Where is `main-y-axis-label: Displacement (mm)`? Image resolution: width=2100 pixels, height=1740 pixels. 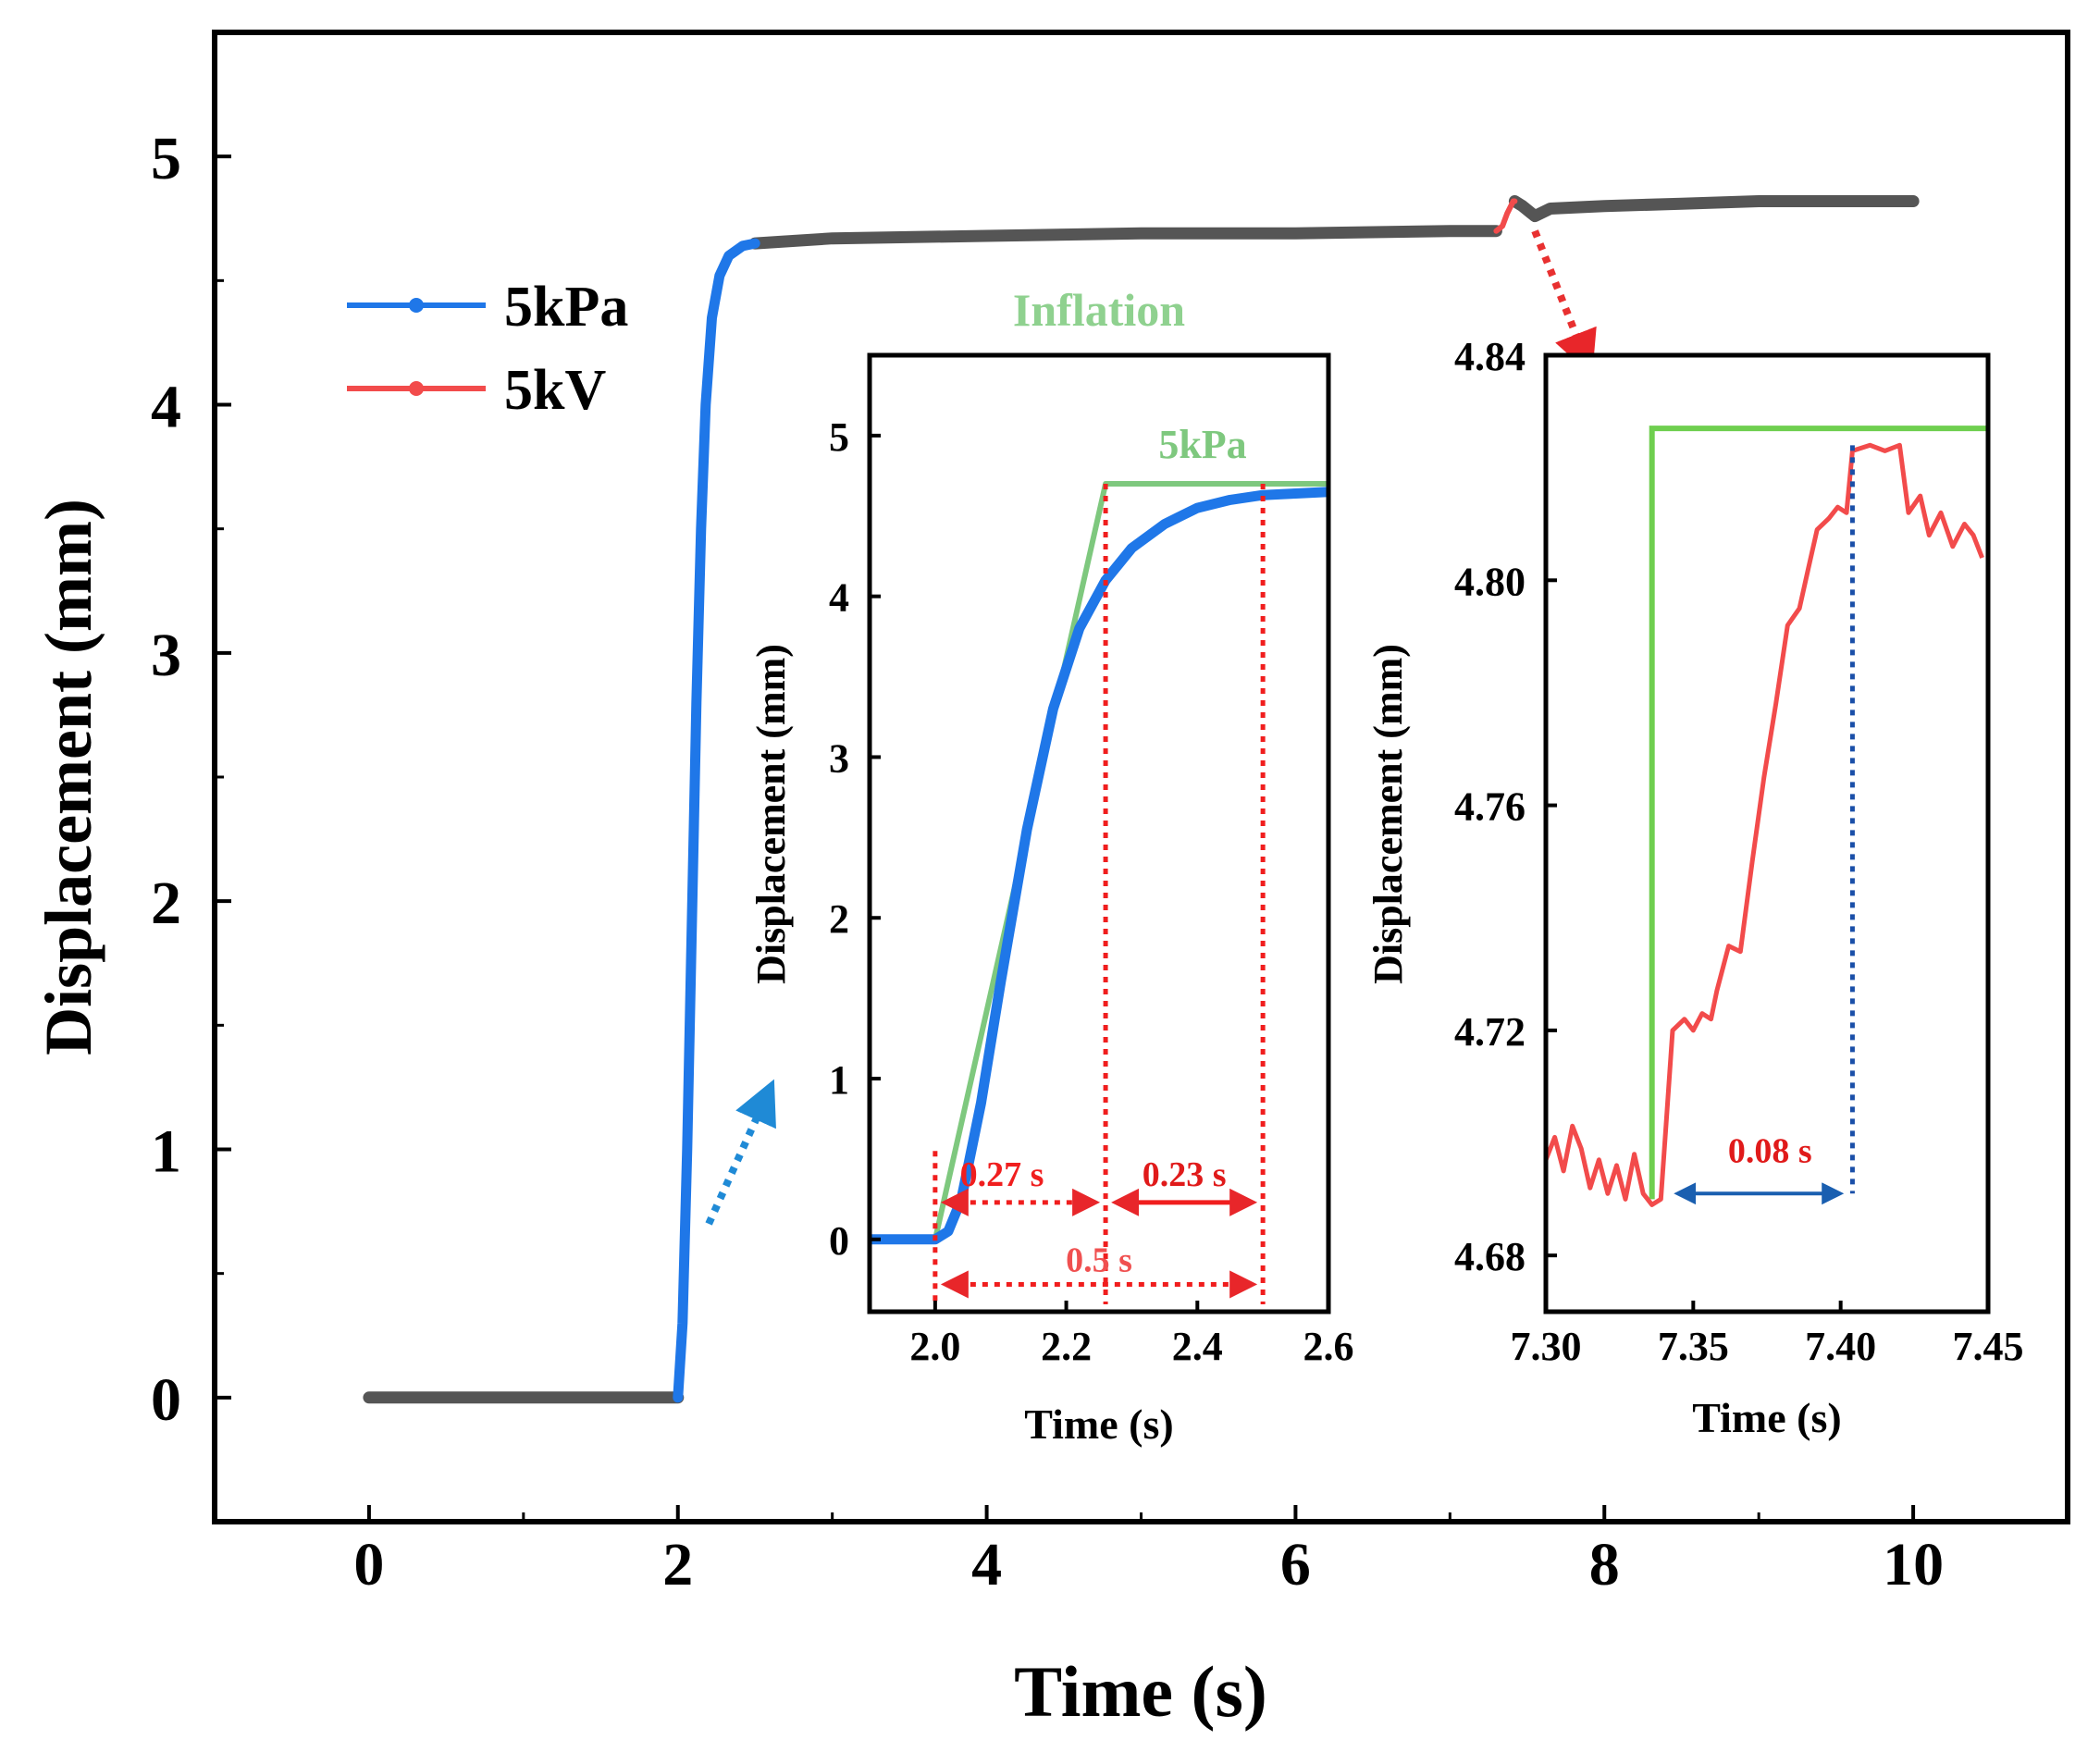 main-y-axis-label: Displacement (mm) is located at coordinates (68, 777).